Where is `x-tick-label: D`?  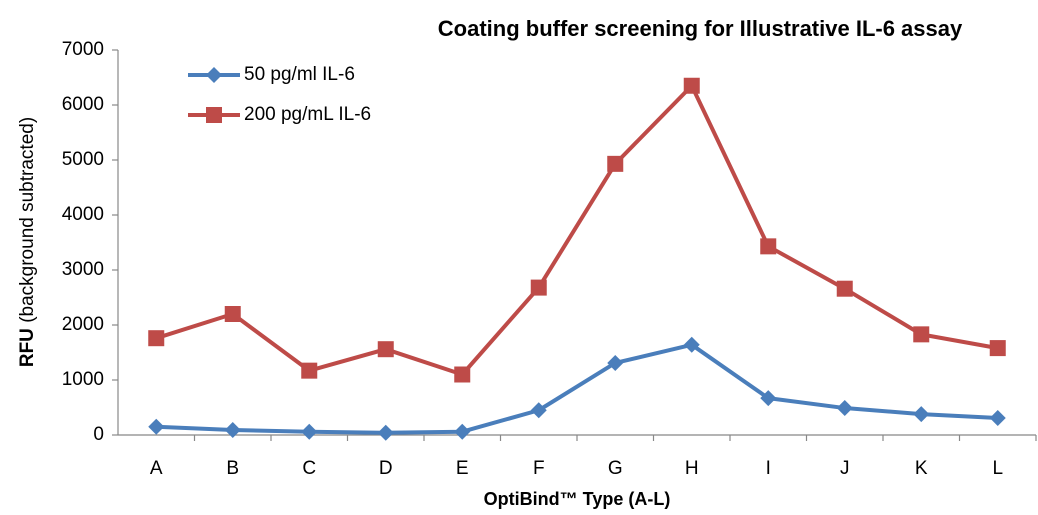 x-tick-label: D is located at coordinates (386, 468).